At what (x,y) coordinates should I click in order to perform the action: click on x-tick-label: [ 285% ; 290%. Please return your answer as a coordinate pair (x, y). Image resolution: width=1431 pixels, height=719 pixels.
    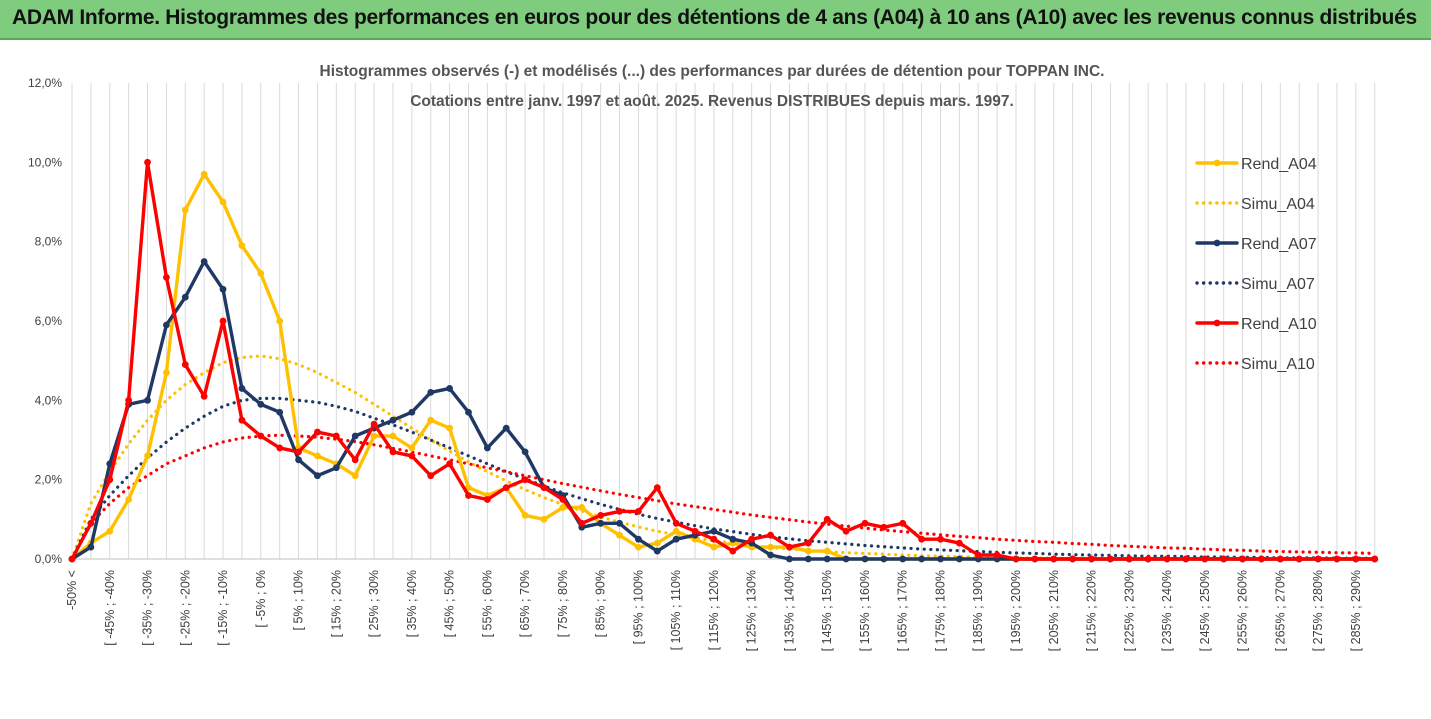
    Looking at the image, I should click on (1356, 610).